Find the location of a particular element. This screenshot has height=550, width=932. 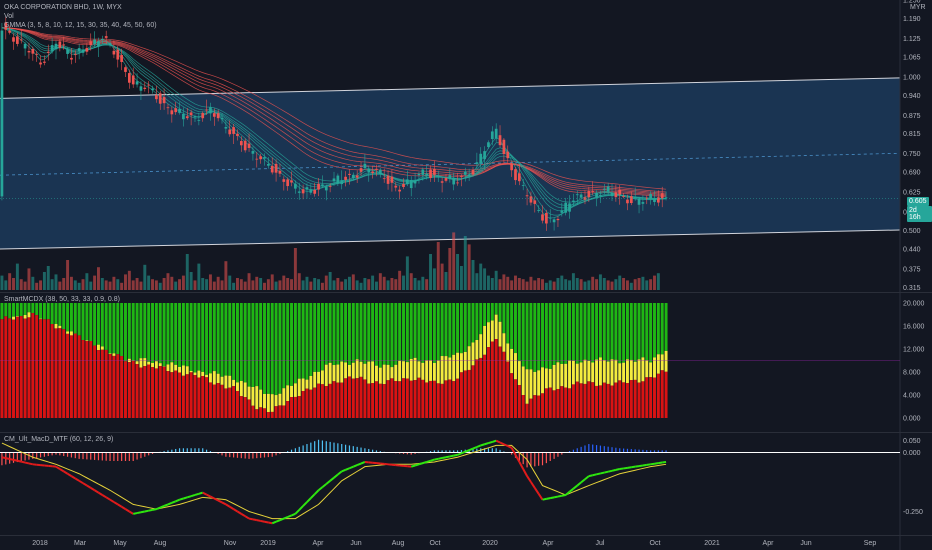

time-axis-label: May is located at coordinates (120, 543).